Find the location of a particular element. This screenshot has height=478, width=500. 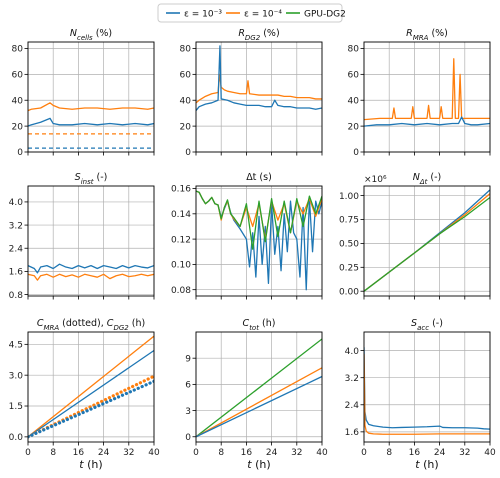

subplot-title: Ctot (h) is located at coordinates (259, 325).